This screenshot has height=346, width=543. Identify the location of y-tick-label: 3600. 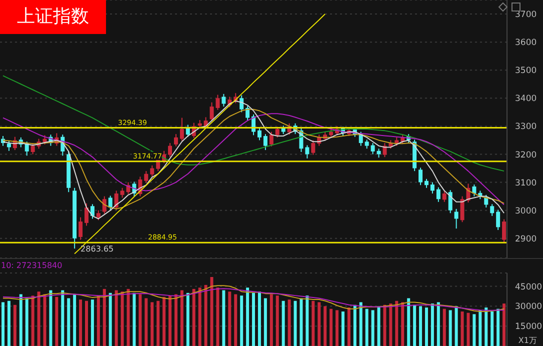
(526, 43).